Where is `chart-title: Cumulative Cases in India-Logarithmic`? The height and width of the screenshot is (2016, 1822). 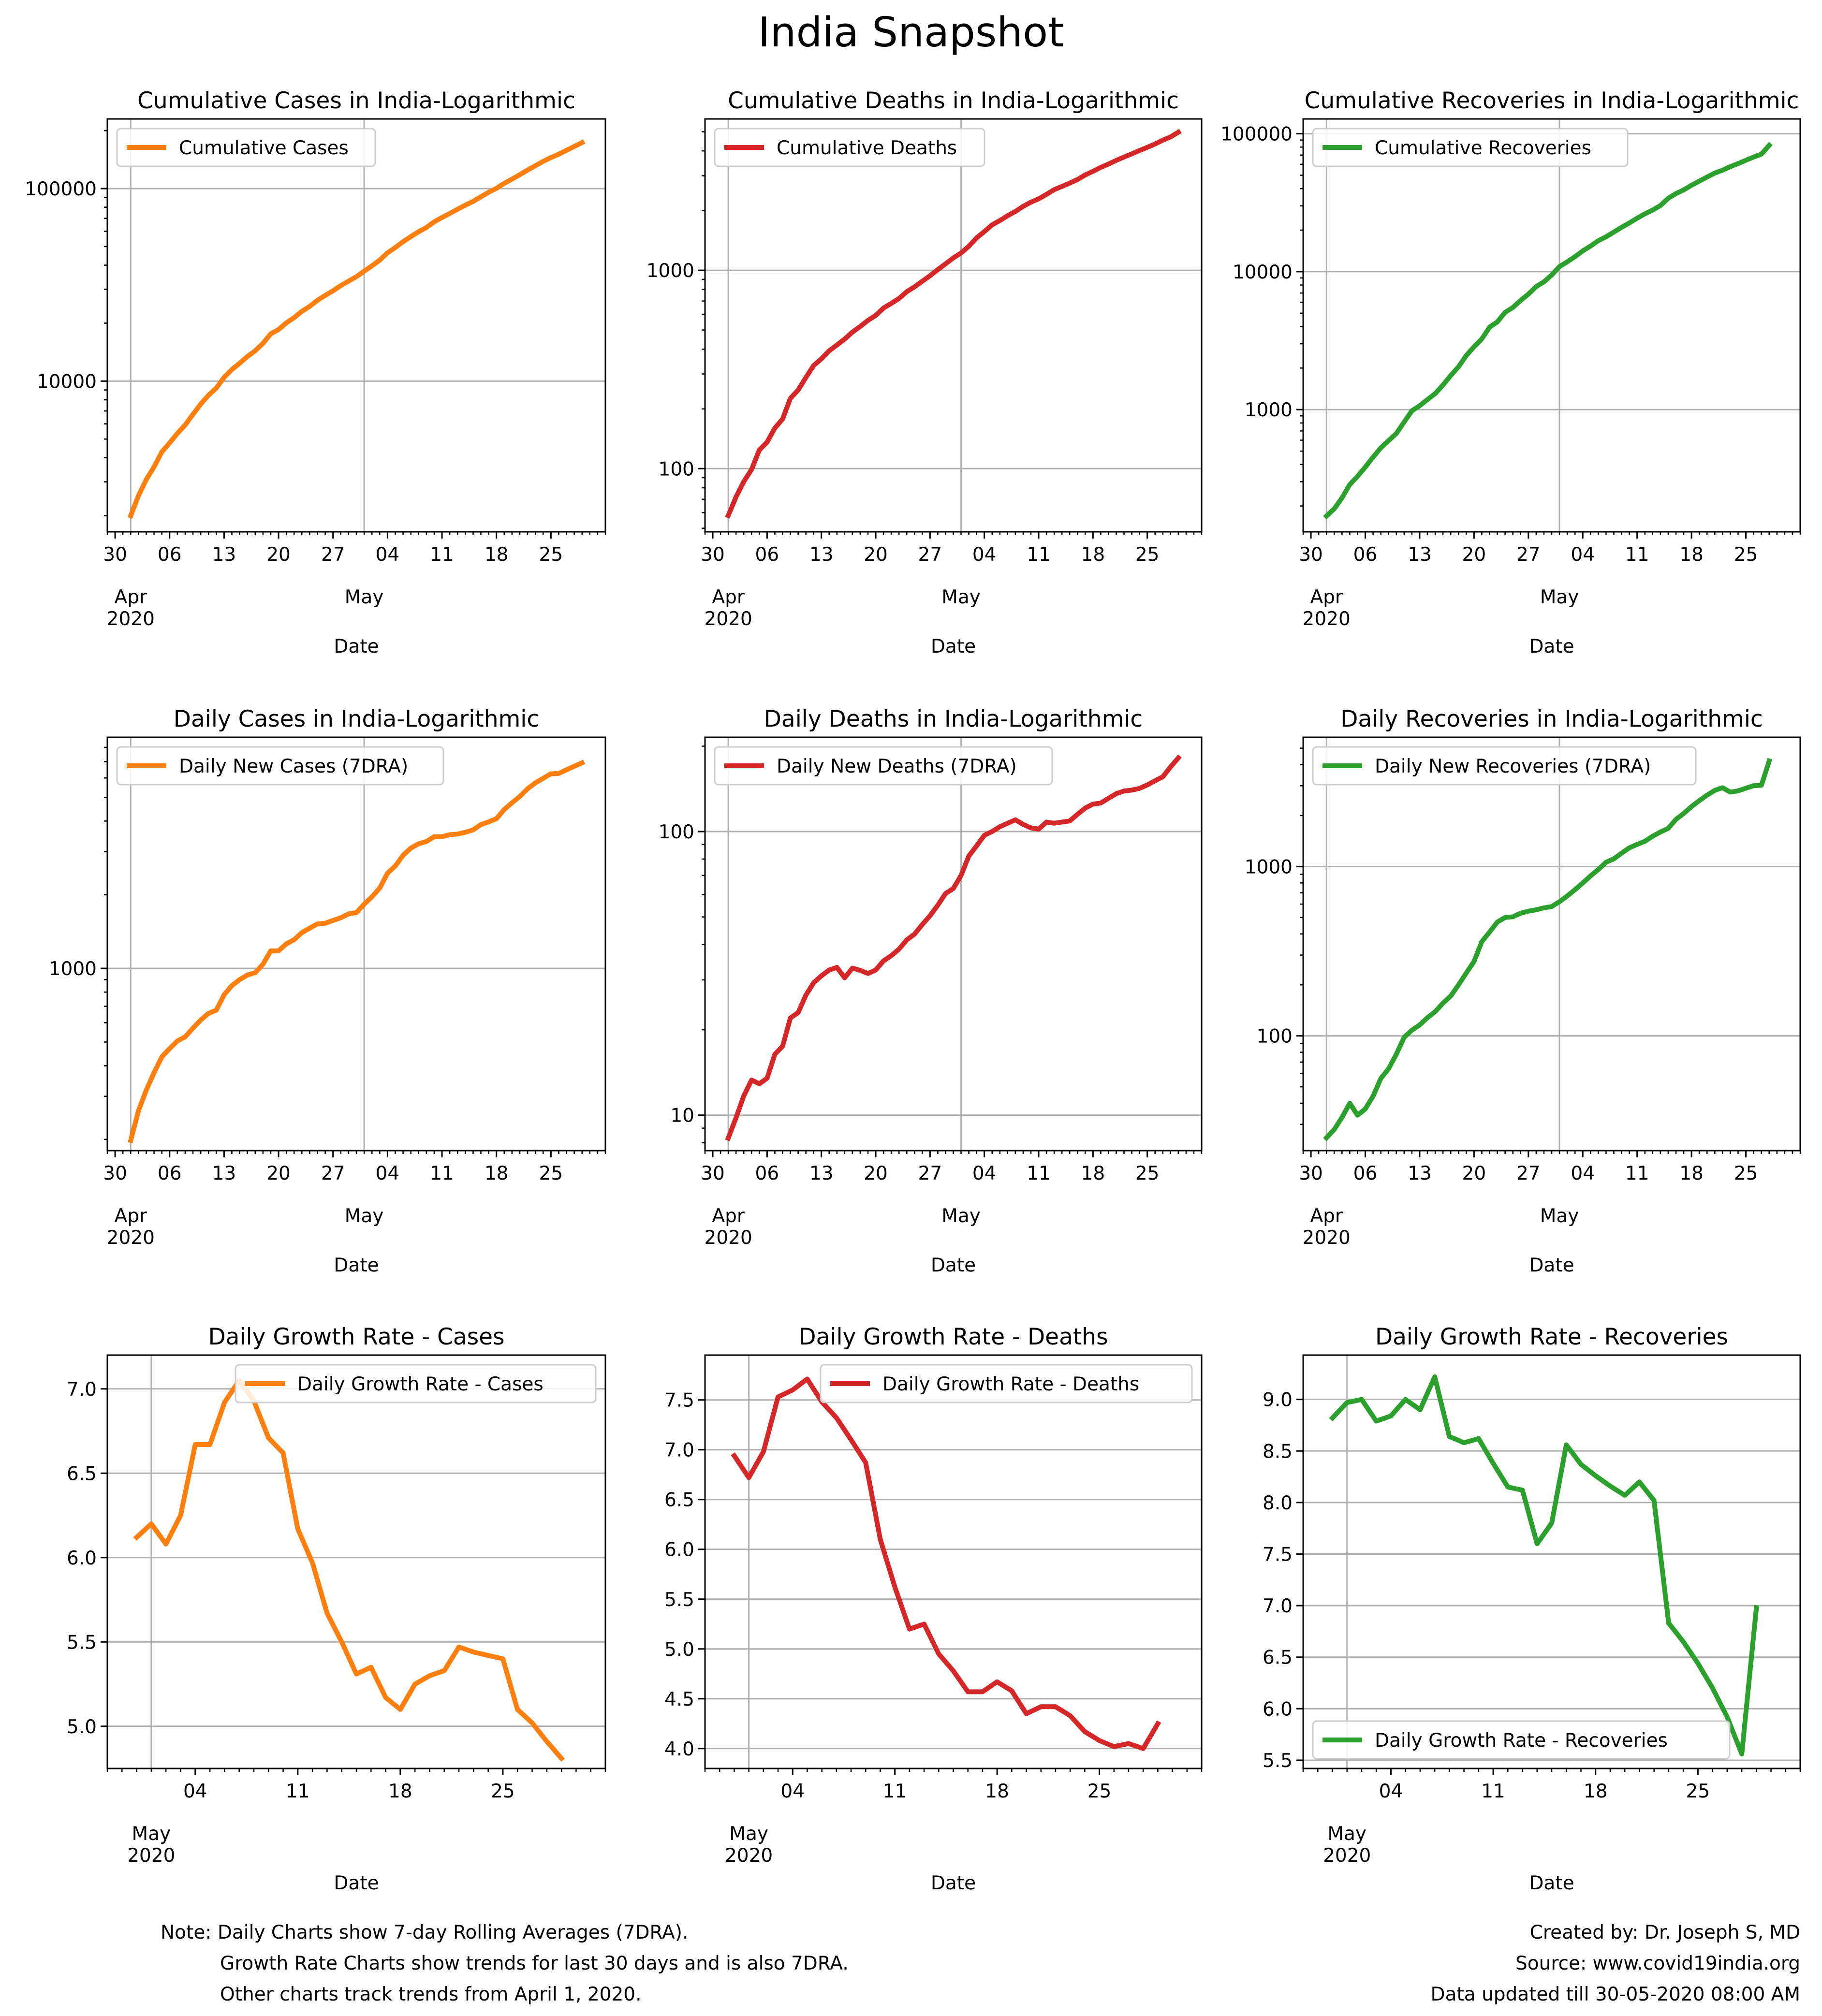
chart-title: Cumulative Cases in India-Logarithmic is located at coordinates (356, 101).